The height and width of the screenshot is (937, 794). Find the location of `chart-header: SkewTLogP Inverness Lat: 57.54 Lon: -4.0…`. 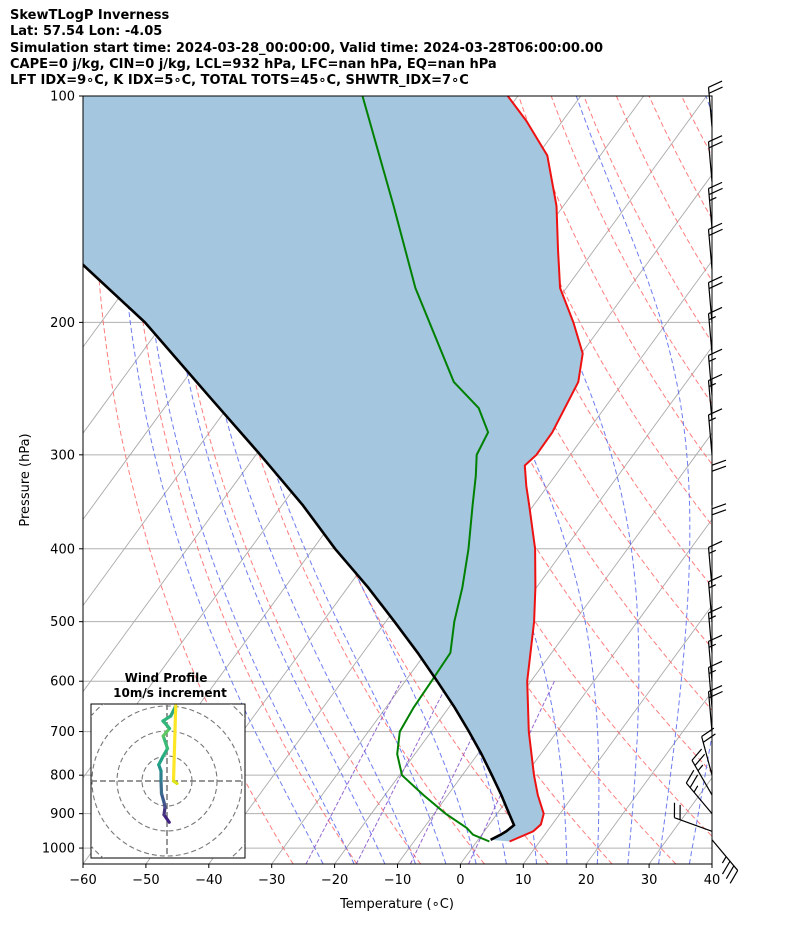

chart-header: SkewTLogP Inverness Lat: 57.54 Lon: -4.0… is located at coordinates (395, 48).